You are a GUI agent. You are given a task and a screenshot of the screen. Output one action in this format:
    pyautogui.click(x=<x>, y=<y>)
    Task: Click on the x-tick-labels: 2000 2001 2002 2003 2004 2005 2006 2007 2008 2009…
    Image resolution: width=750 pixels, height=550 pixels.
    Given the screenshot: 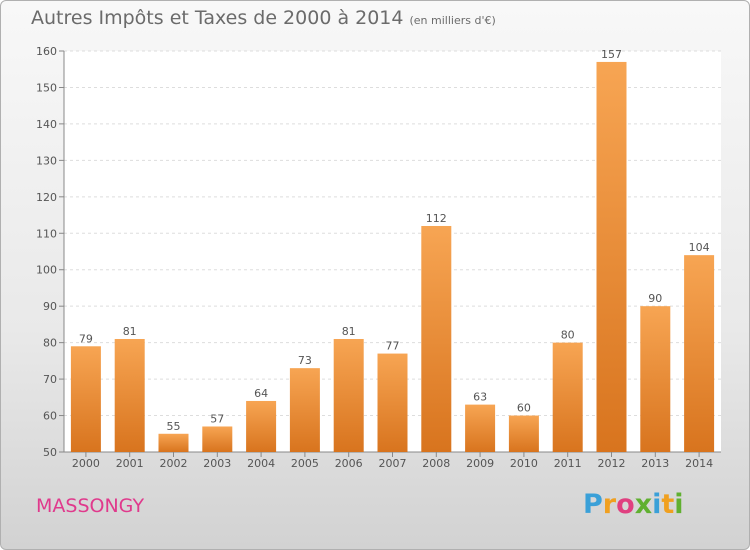 What is the action you would take?
    pyautogui.click(x=392, y=463)
    